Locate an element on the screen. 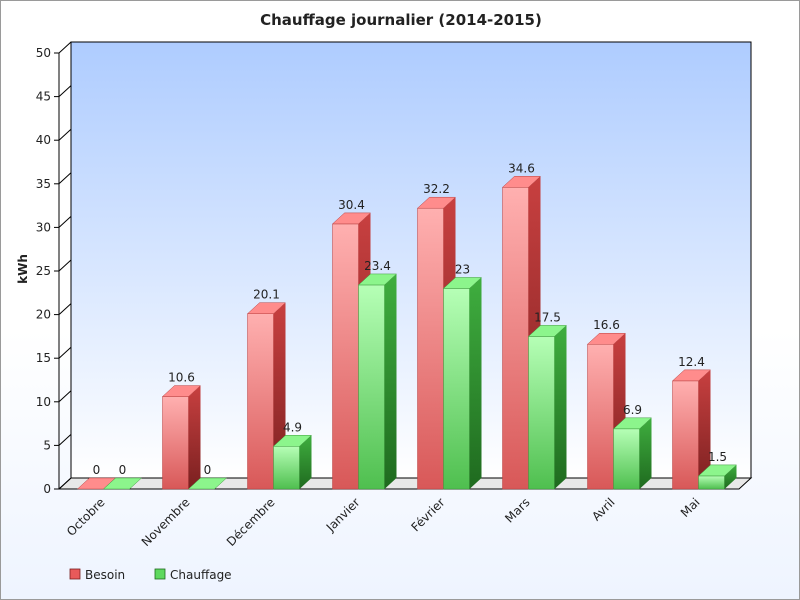  bar-besoin-7: 12.4 is located at coordinates (691, 422).